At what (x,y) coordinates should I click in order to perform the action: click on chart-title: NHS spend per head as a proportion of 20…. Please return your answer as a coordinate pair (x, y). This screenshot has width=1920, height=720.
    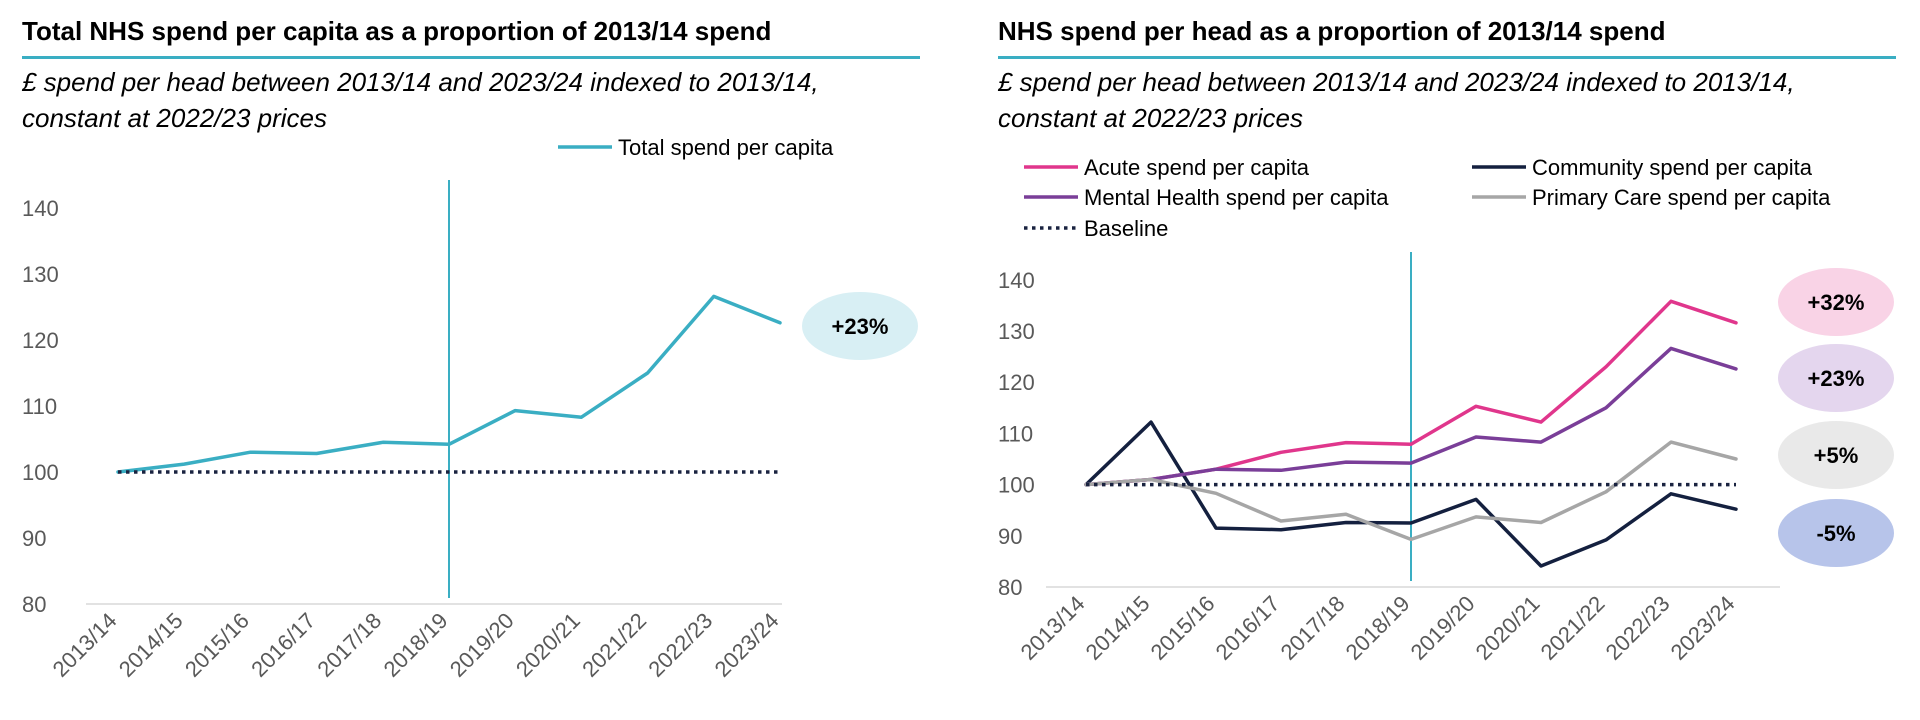
    Looking at the image, I should click on (1332, 31).